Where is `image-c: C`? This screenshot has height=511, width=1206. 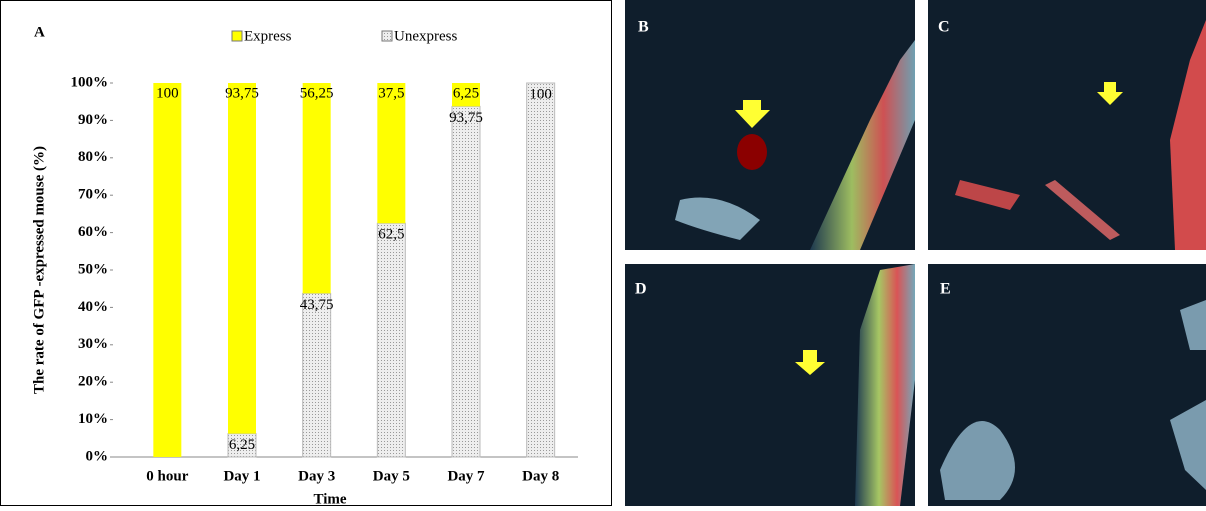
image-c: C is located at coordinates (1067, 125).